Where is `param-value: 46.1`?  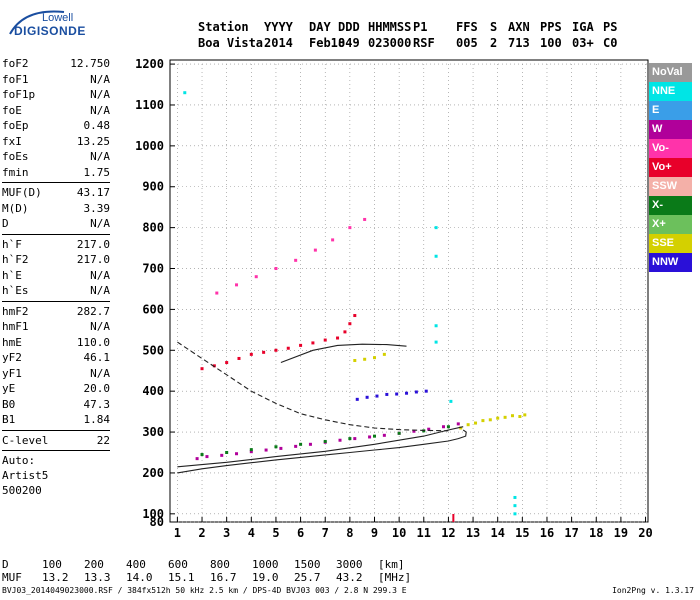
param-value: 46.1 is located at coordinates (97, 357).